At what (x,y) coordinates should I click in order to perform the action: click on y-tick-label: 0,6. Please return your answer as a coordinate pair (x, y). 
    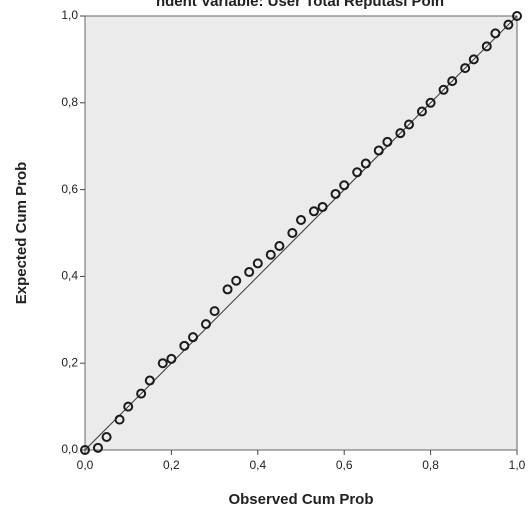
    Looking at the image, I should click on (69, 189).